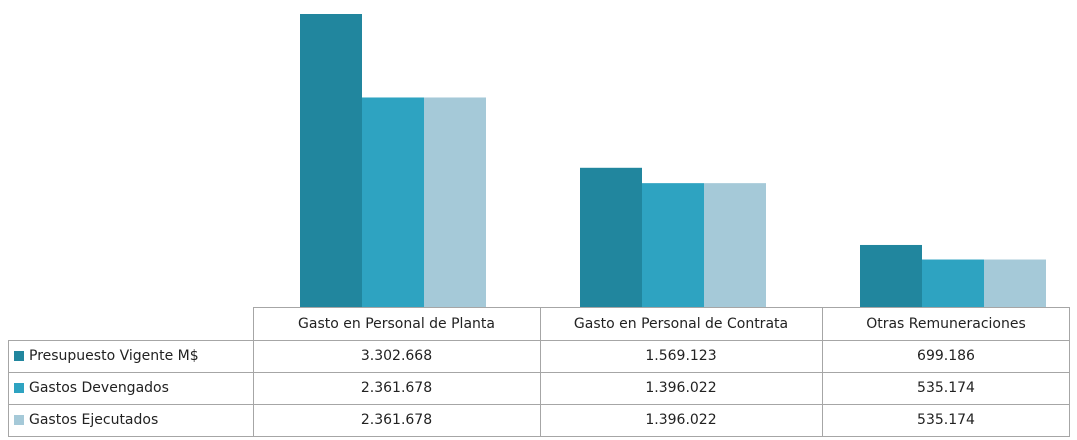 Image resolution: width=1077 pixels, height=440 pixels. I want to click on value-label: 3.302.668, so click(396, 356).